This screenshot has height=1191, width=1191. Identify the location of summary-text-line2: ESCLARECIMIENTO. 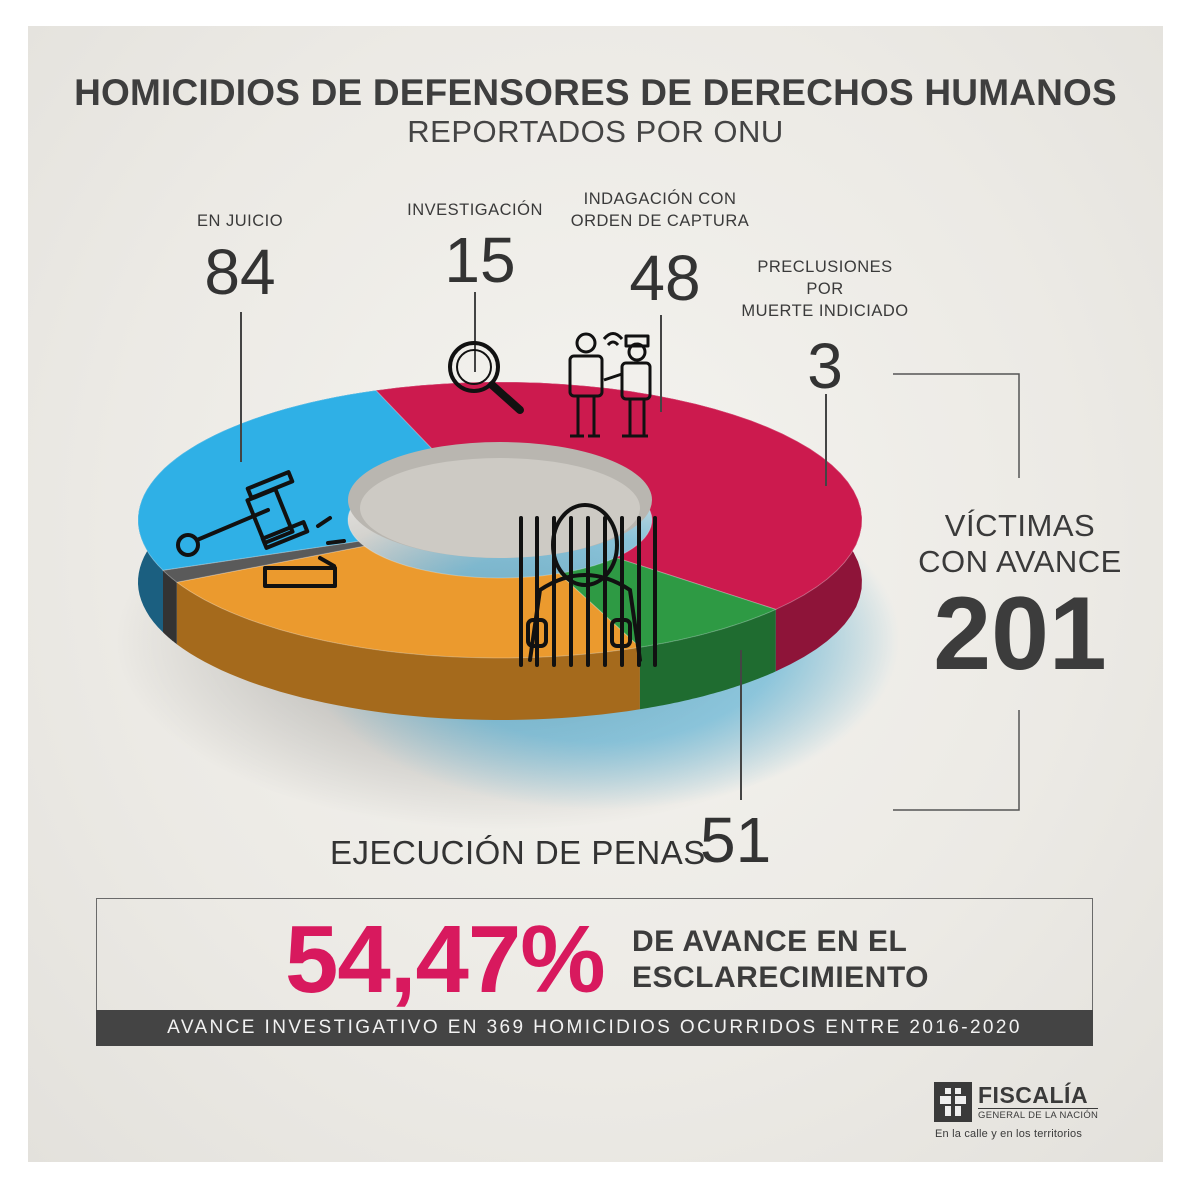
(780, 977).